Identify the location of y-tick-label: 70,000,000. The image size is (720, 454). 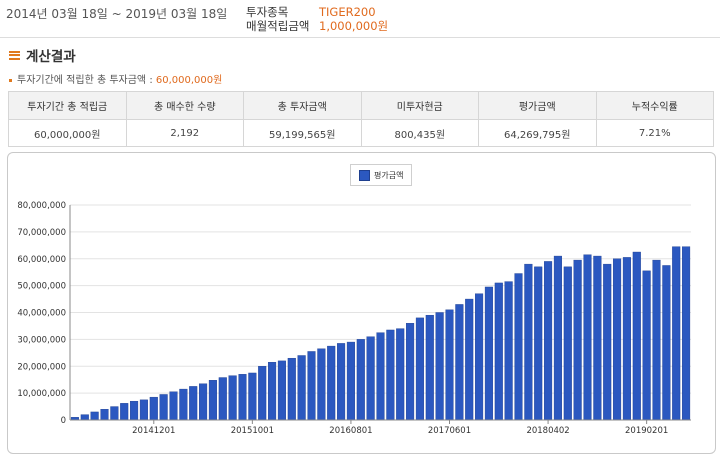
(41, 233).